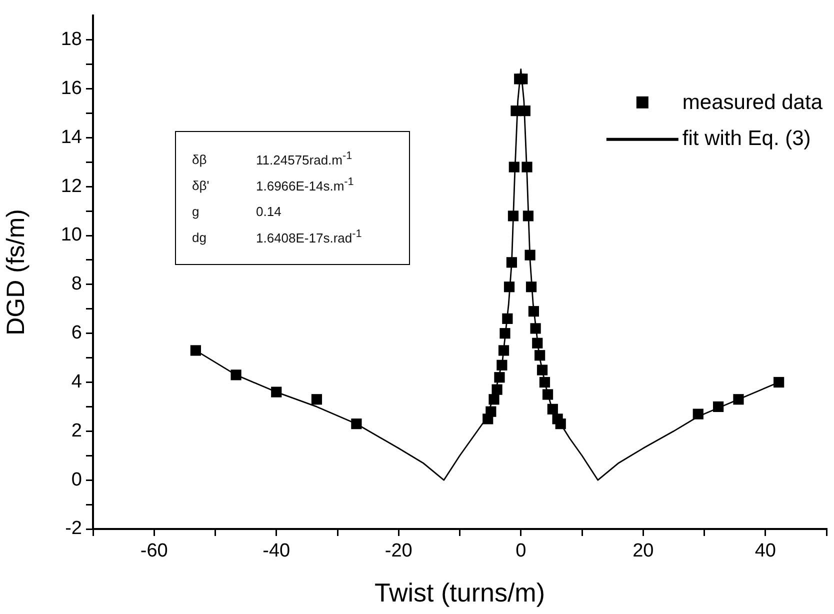 Image resolution: width=834 pixels, height=614 pixels. What do you see at coordinates (76, 431) in the screenshot?
I see `y-tick-label: 2` at bounding box center [76, 431].